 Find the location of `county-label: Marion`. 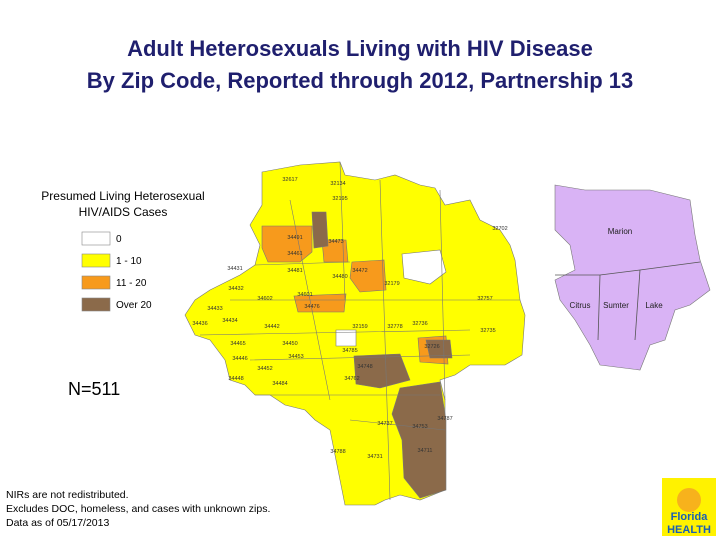

county-label: Marion is located at coordinates (620, 231).